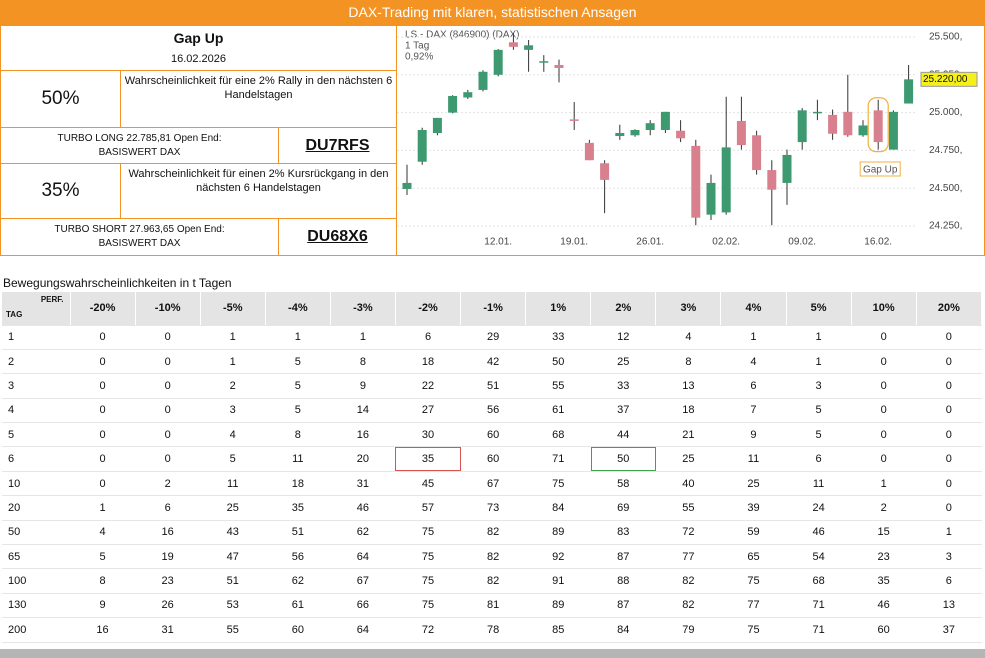 The image size is (985, 658). Describe the element at coordinates (884, 581) in the screenshot. I see `value-cell: 35` at that location.